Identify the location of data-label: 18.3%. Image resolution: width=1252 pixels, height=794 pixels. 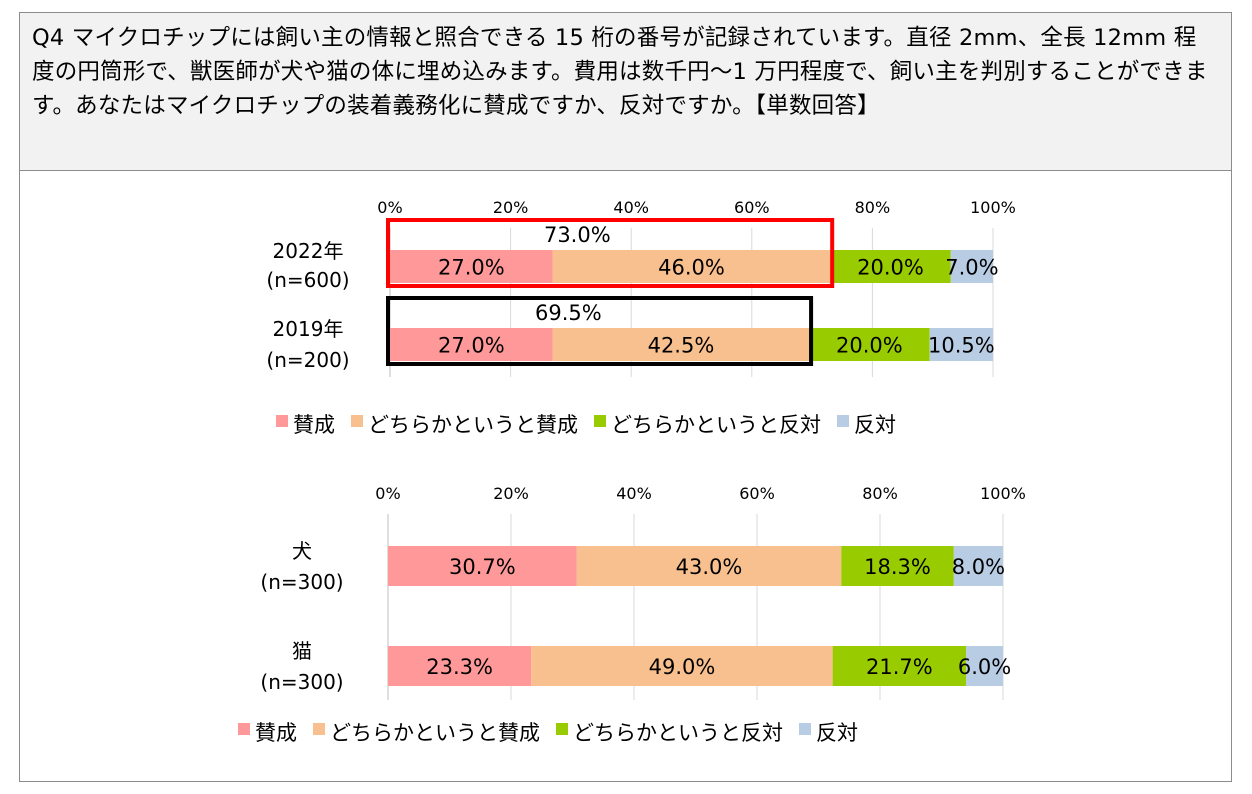
(897, 567).